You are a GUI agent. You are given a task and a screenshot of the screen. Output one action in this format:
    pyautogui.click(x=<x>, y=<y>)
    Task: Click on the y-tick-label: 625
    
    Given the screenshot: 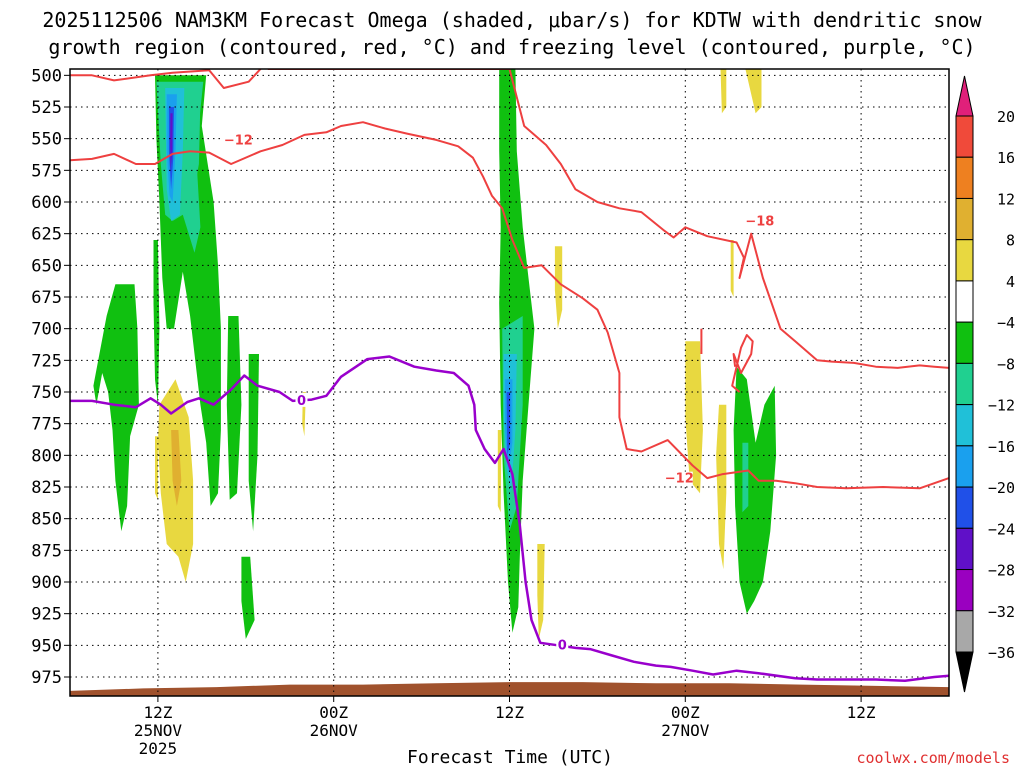 What is the action you would take?
    pyautogui.click(x=46, y=235)
    